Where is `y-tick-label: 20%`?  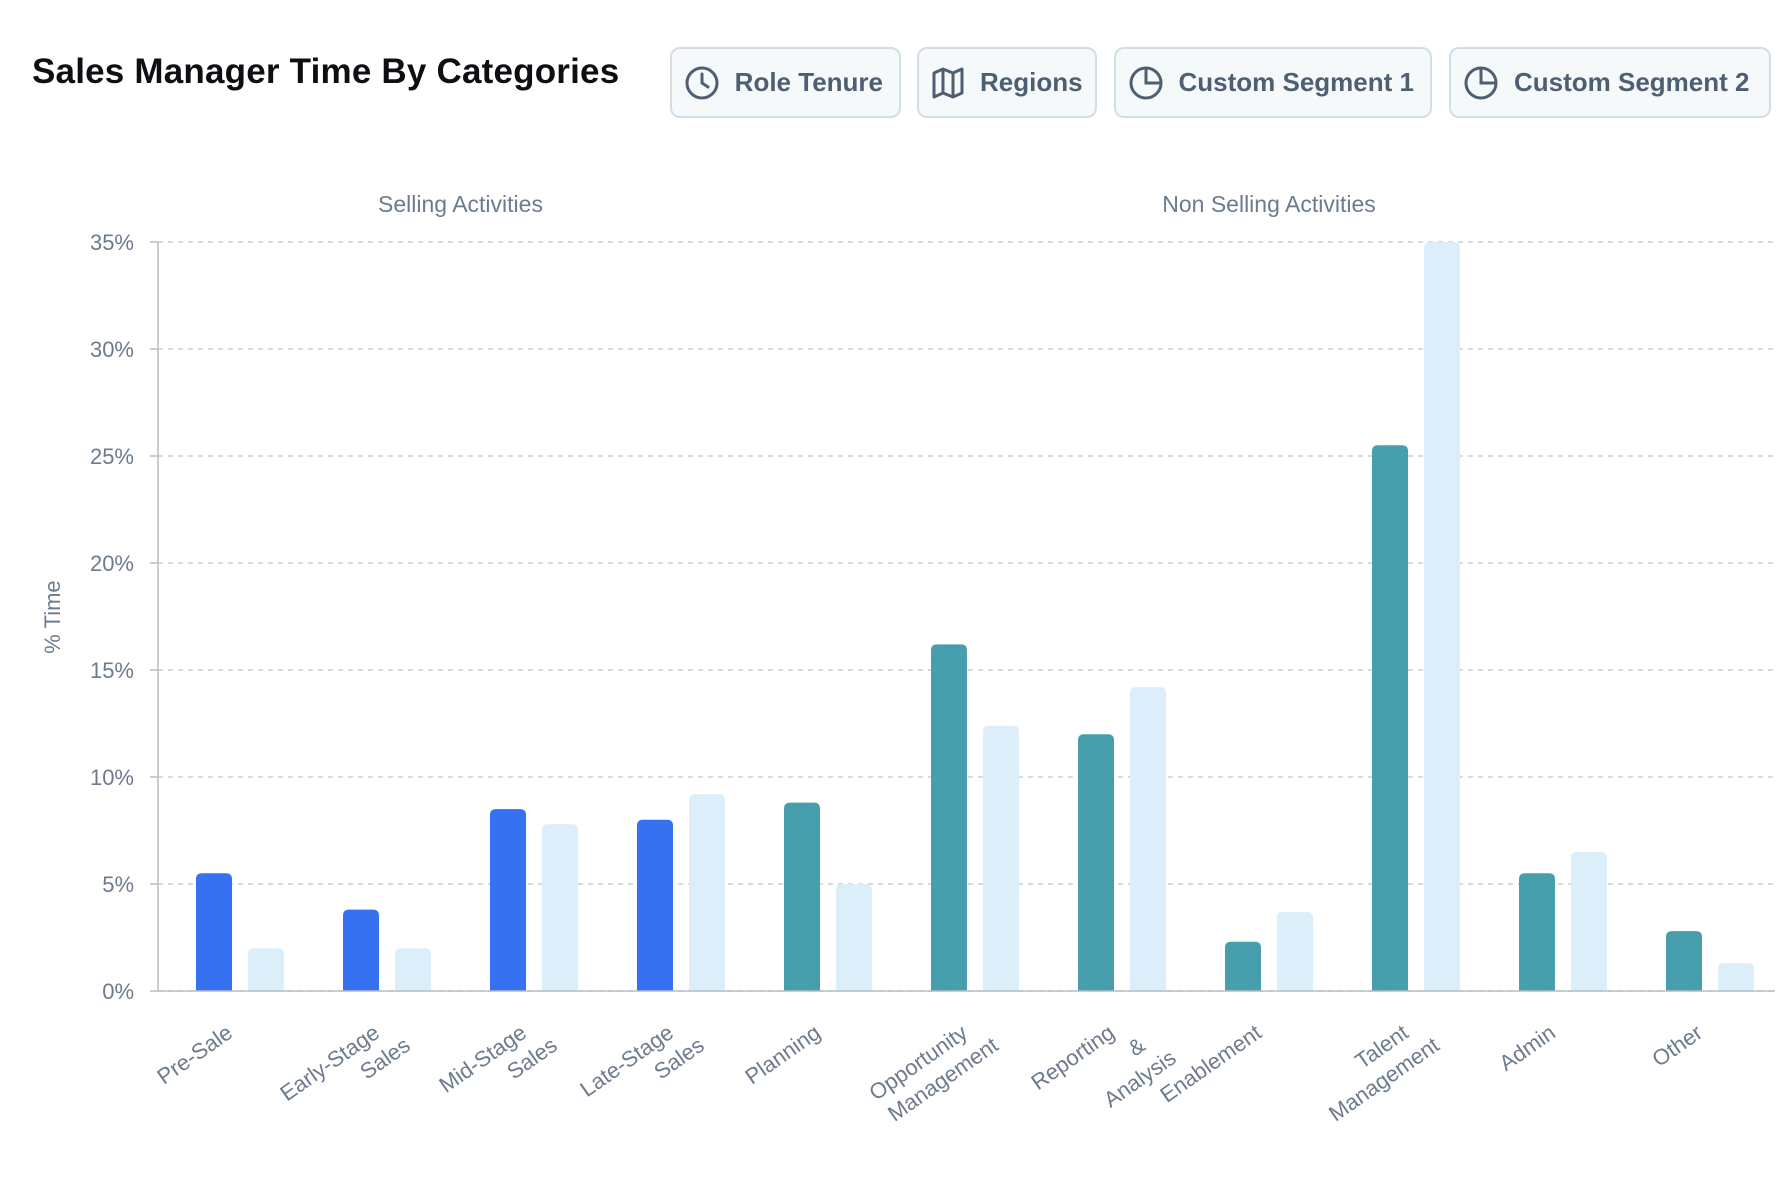 y-tick-label: 20% is located at coordinates (112, 563).